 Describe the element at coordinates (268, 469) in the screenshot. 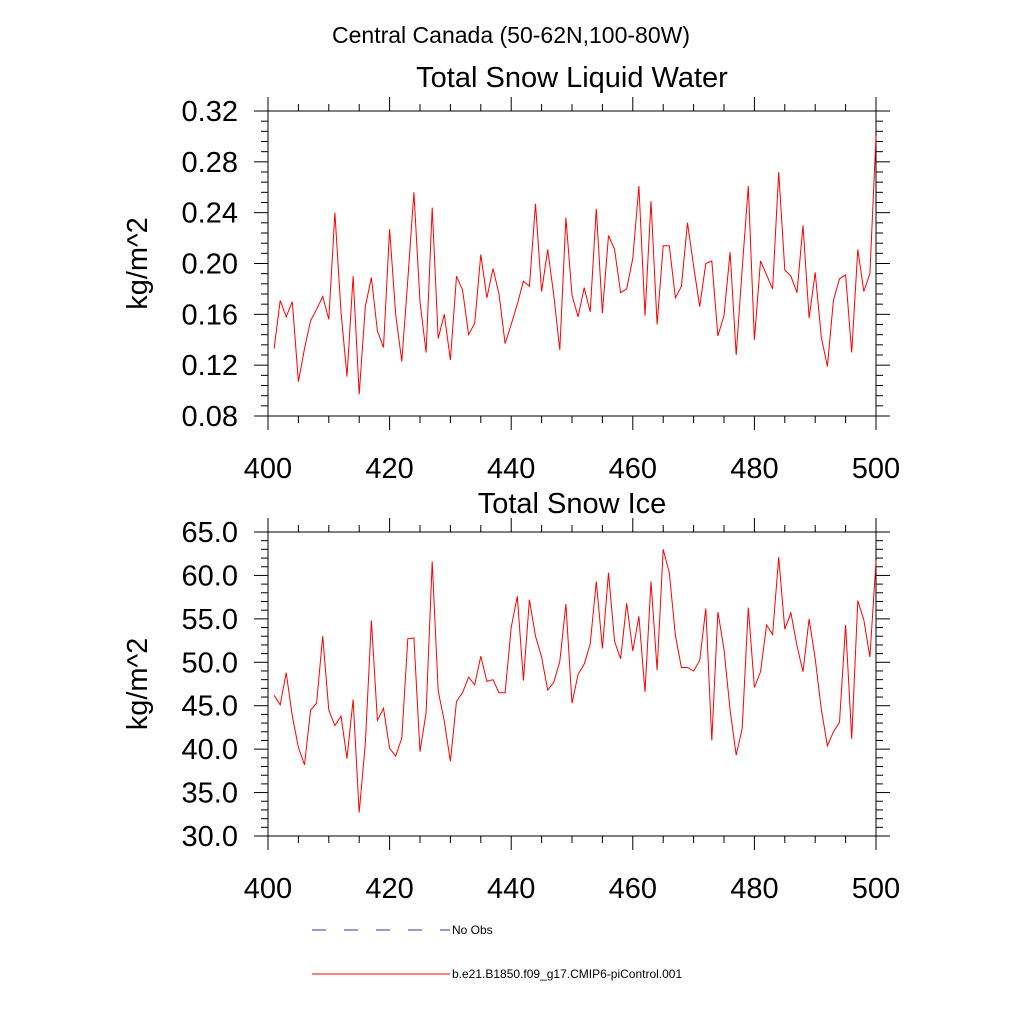

I see `chart0-xtick-label: 400` at that location.